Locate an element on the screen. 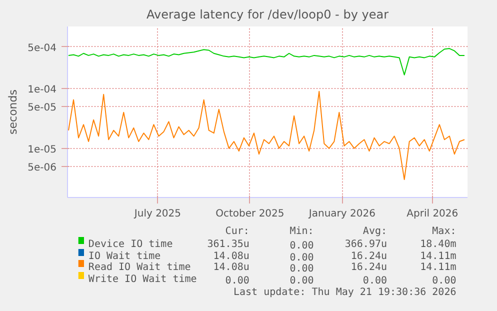 This screenshot has height=311, width=497. y-axis-title: seconds is located at coordinates (13, 111).